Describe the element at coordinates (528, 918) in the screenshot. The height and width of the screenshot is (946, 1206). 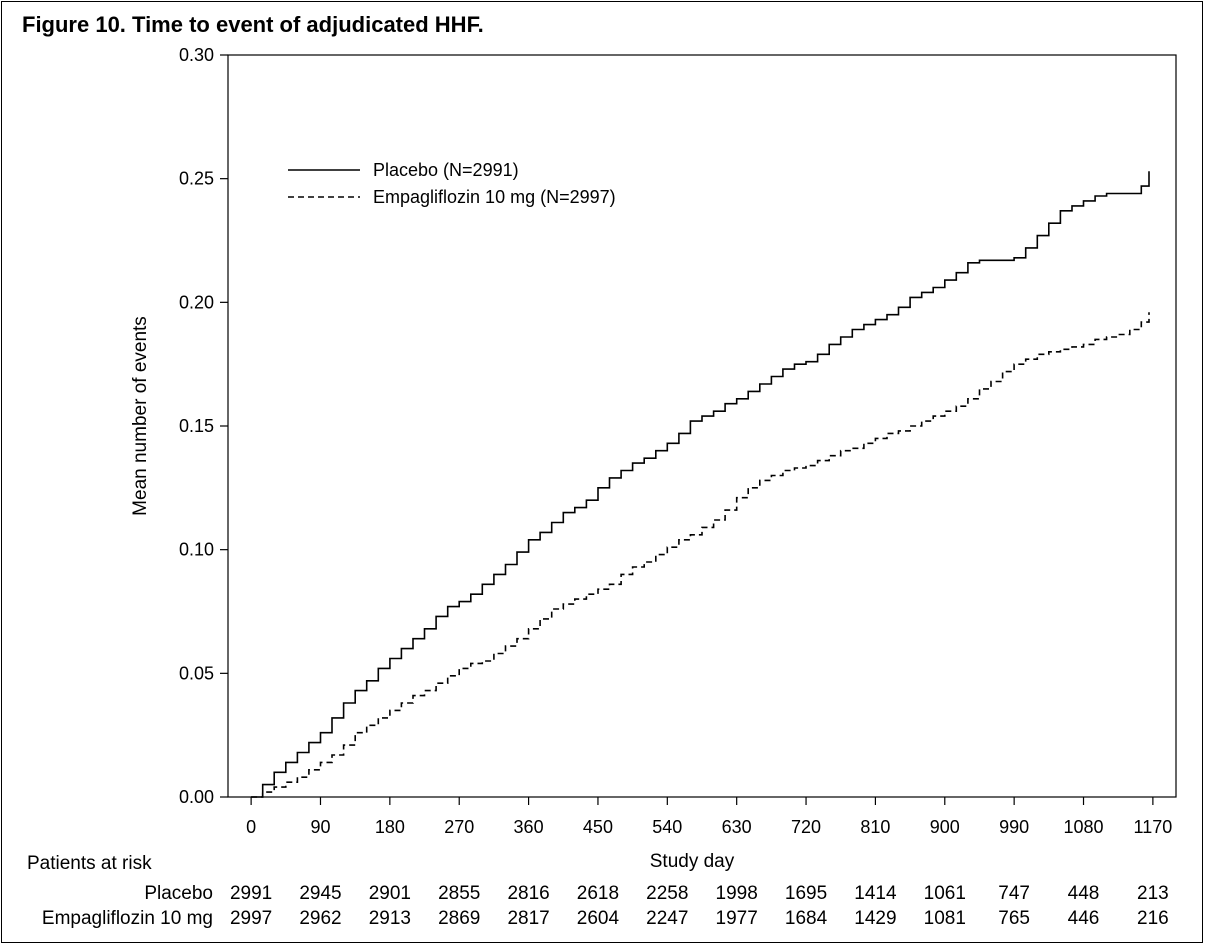
I see `at-risk-value: 2817` at that location.